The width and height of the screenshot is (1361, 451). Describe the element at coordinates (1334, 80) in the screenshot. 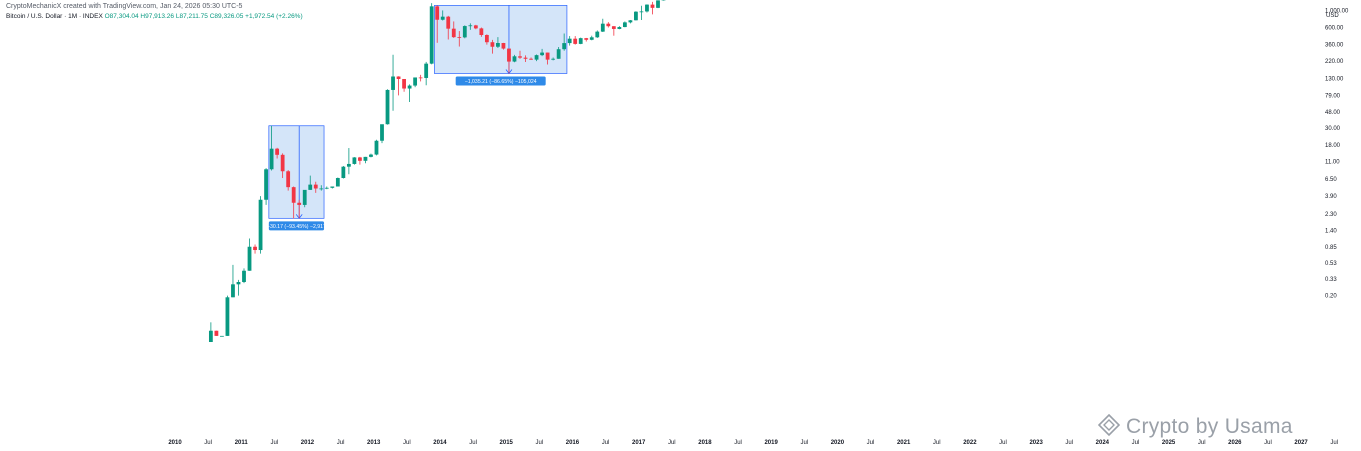

I see `y-tick-label: 130.00` at that location.